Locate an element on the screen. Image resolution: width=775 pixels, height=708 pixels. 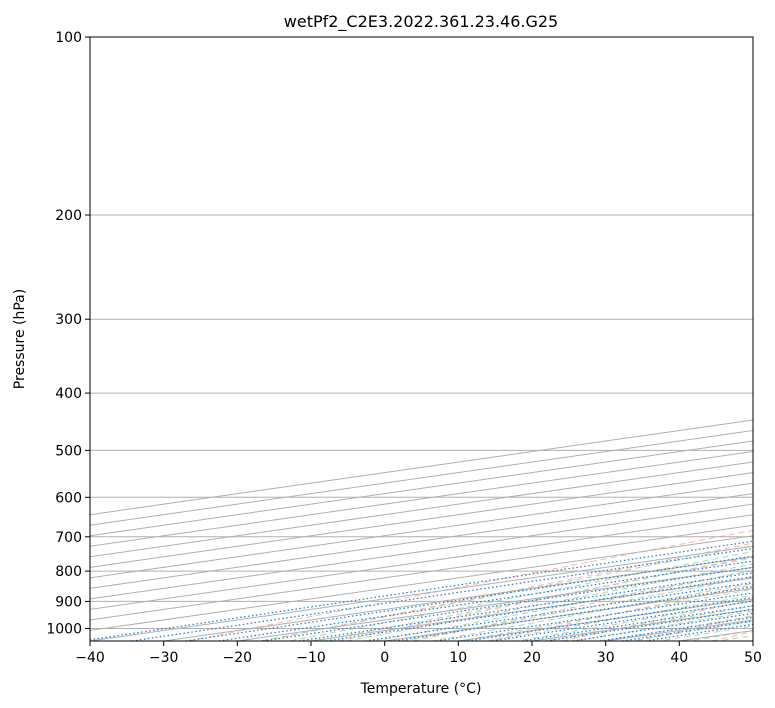
y-tick-label: 1000 is located at coordinates (64, 630).